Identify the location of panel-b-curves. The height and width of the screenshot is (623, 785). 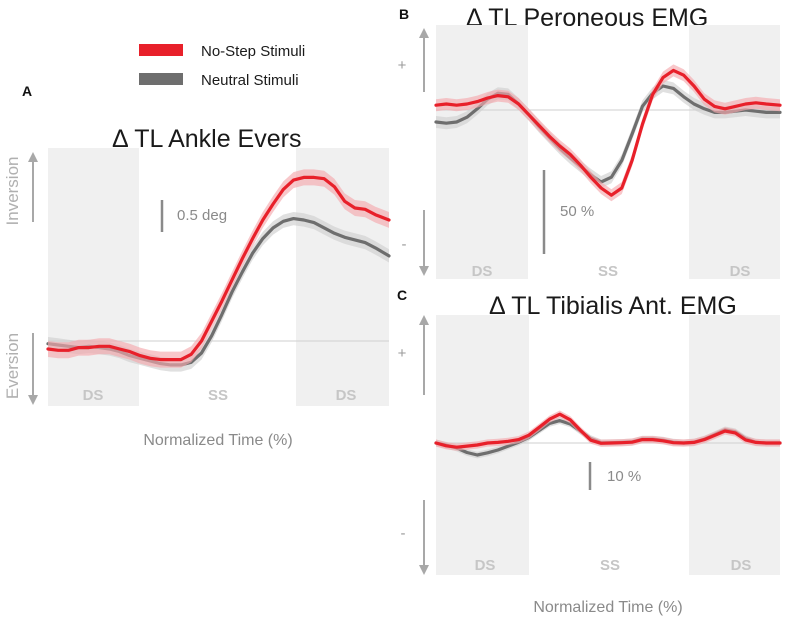
(608, 133).